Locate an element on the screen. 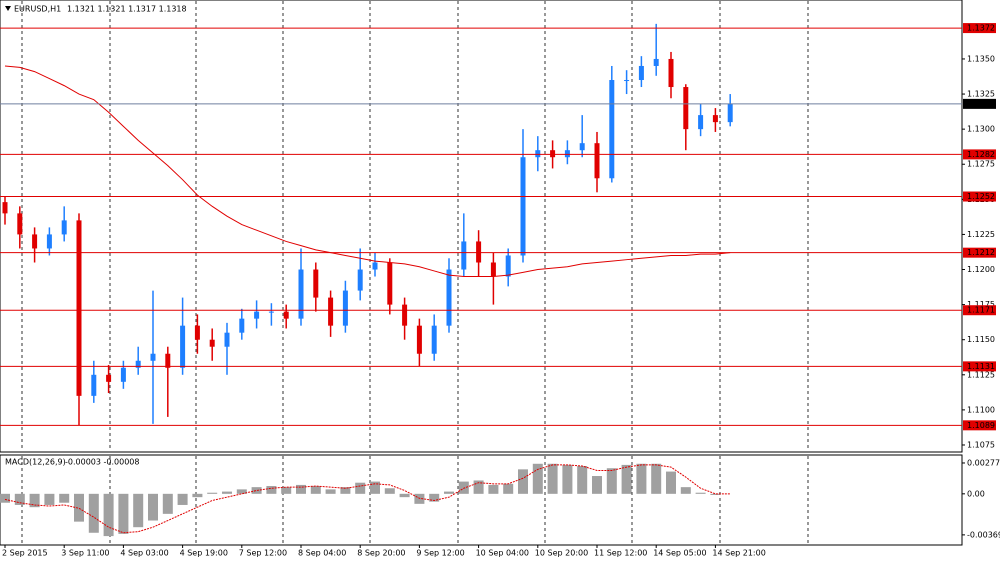 The image size is (1000, 561). y-tick-label: 0.00 is located at coordinates (976, 493).